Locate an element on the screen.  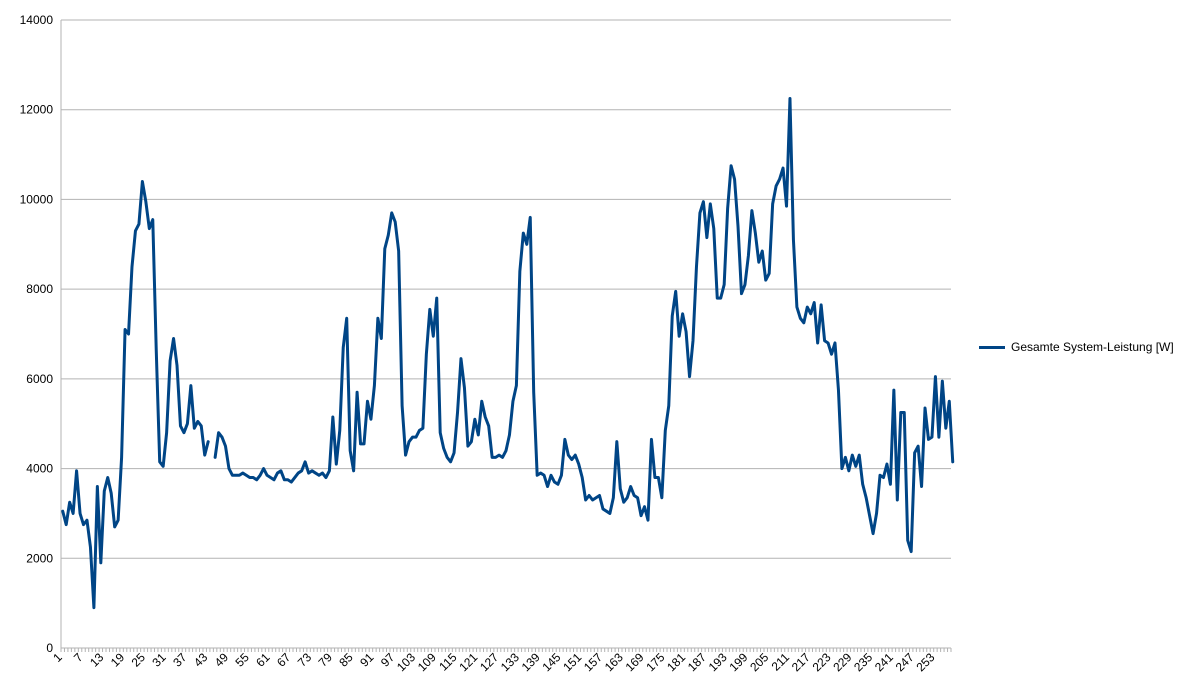
x-tick-label: 121 is located at coordinates (468, 662).